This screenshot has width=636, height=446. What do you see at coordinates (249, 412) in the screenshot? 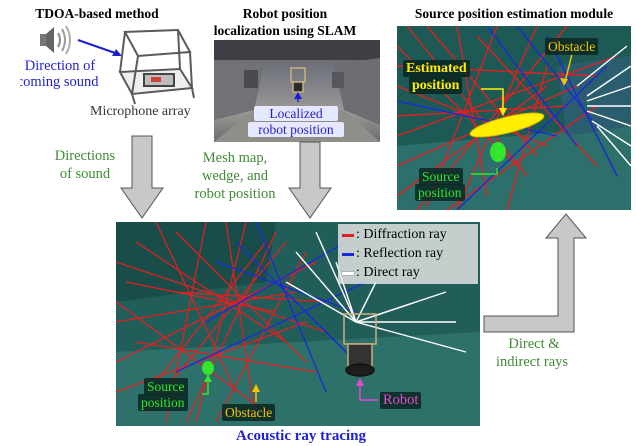
I see `ray-panel-obstacle-label: Obstacle` at bounding box center [249, 412].